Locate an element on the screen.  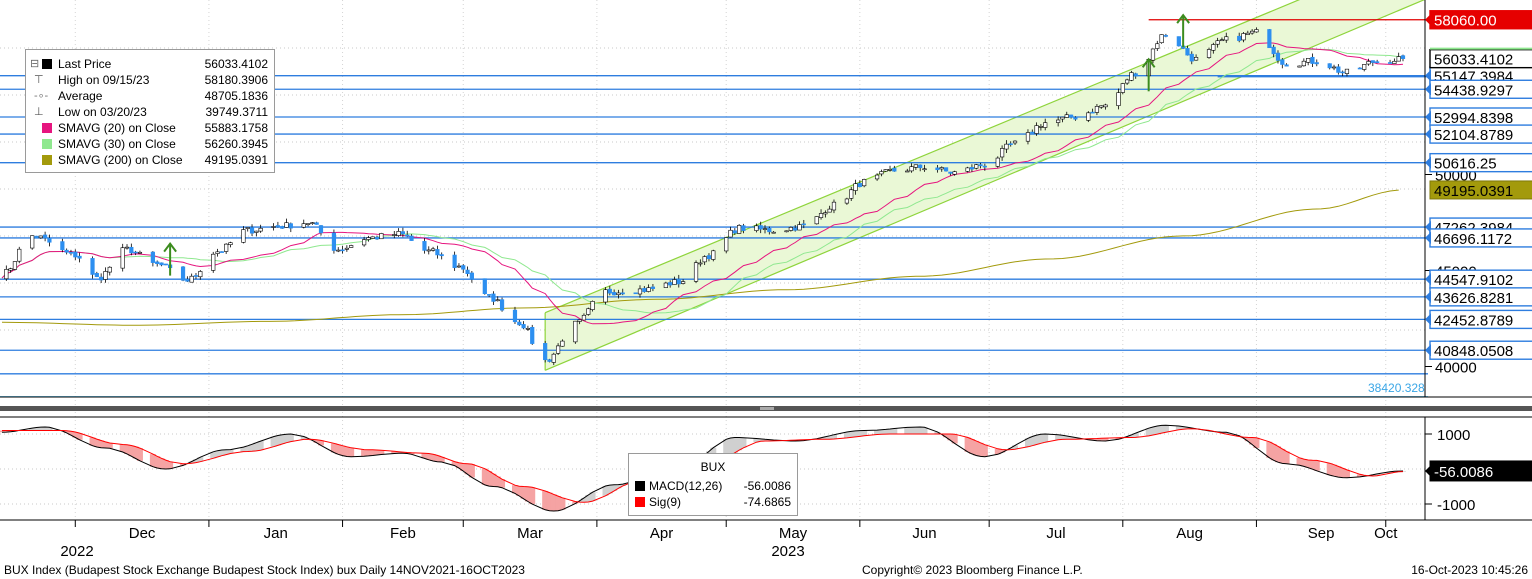
avg-marker-icon: -∘- is located at coordinates (41, 96).